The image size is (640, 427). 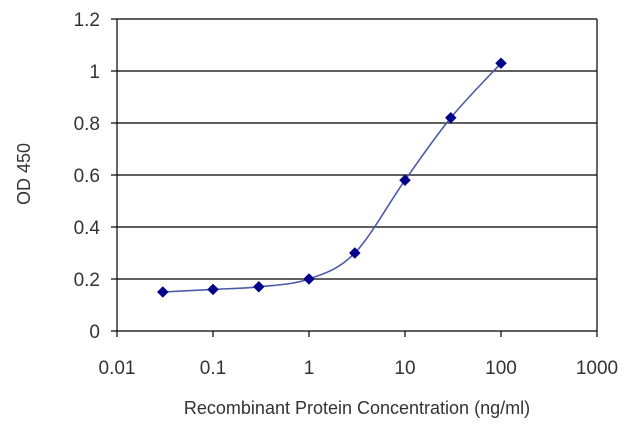 What do you see at coordinates (309, 368) in the screenshot?
I see `x-tick-label-2: 1` at bounding box center [309, 368].